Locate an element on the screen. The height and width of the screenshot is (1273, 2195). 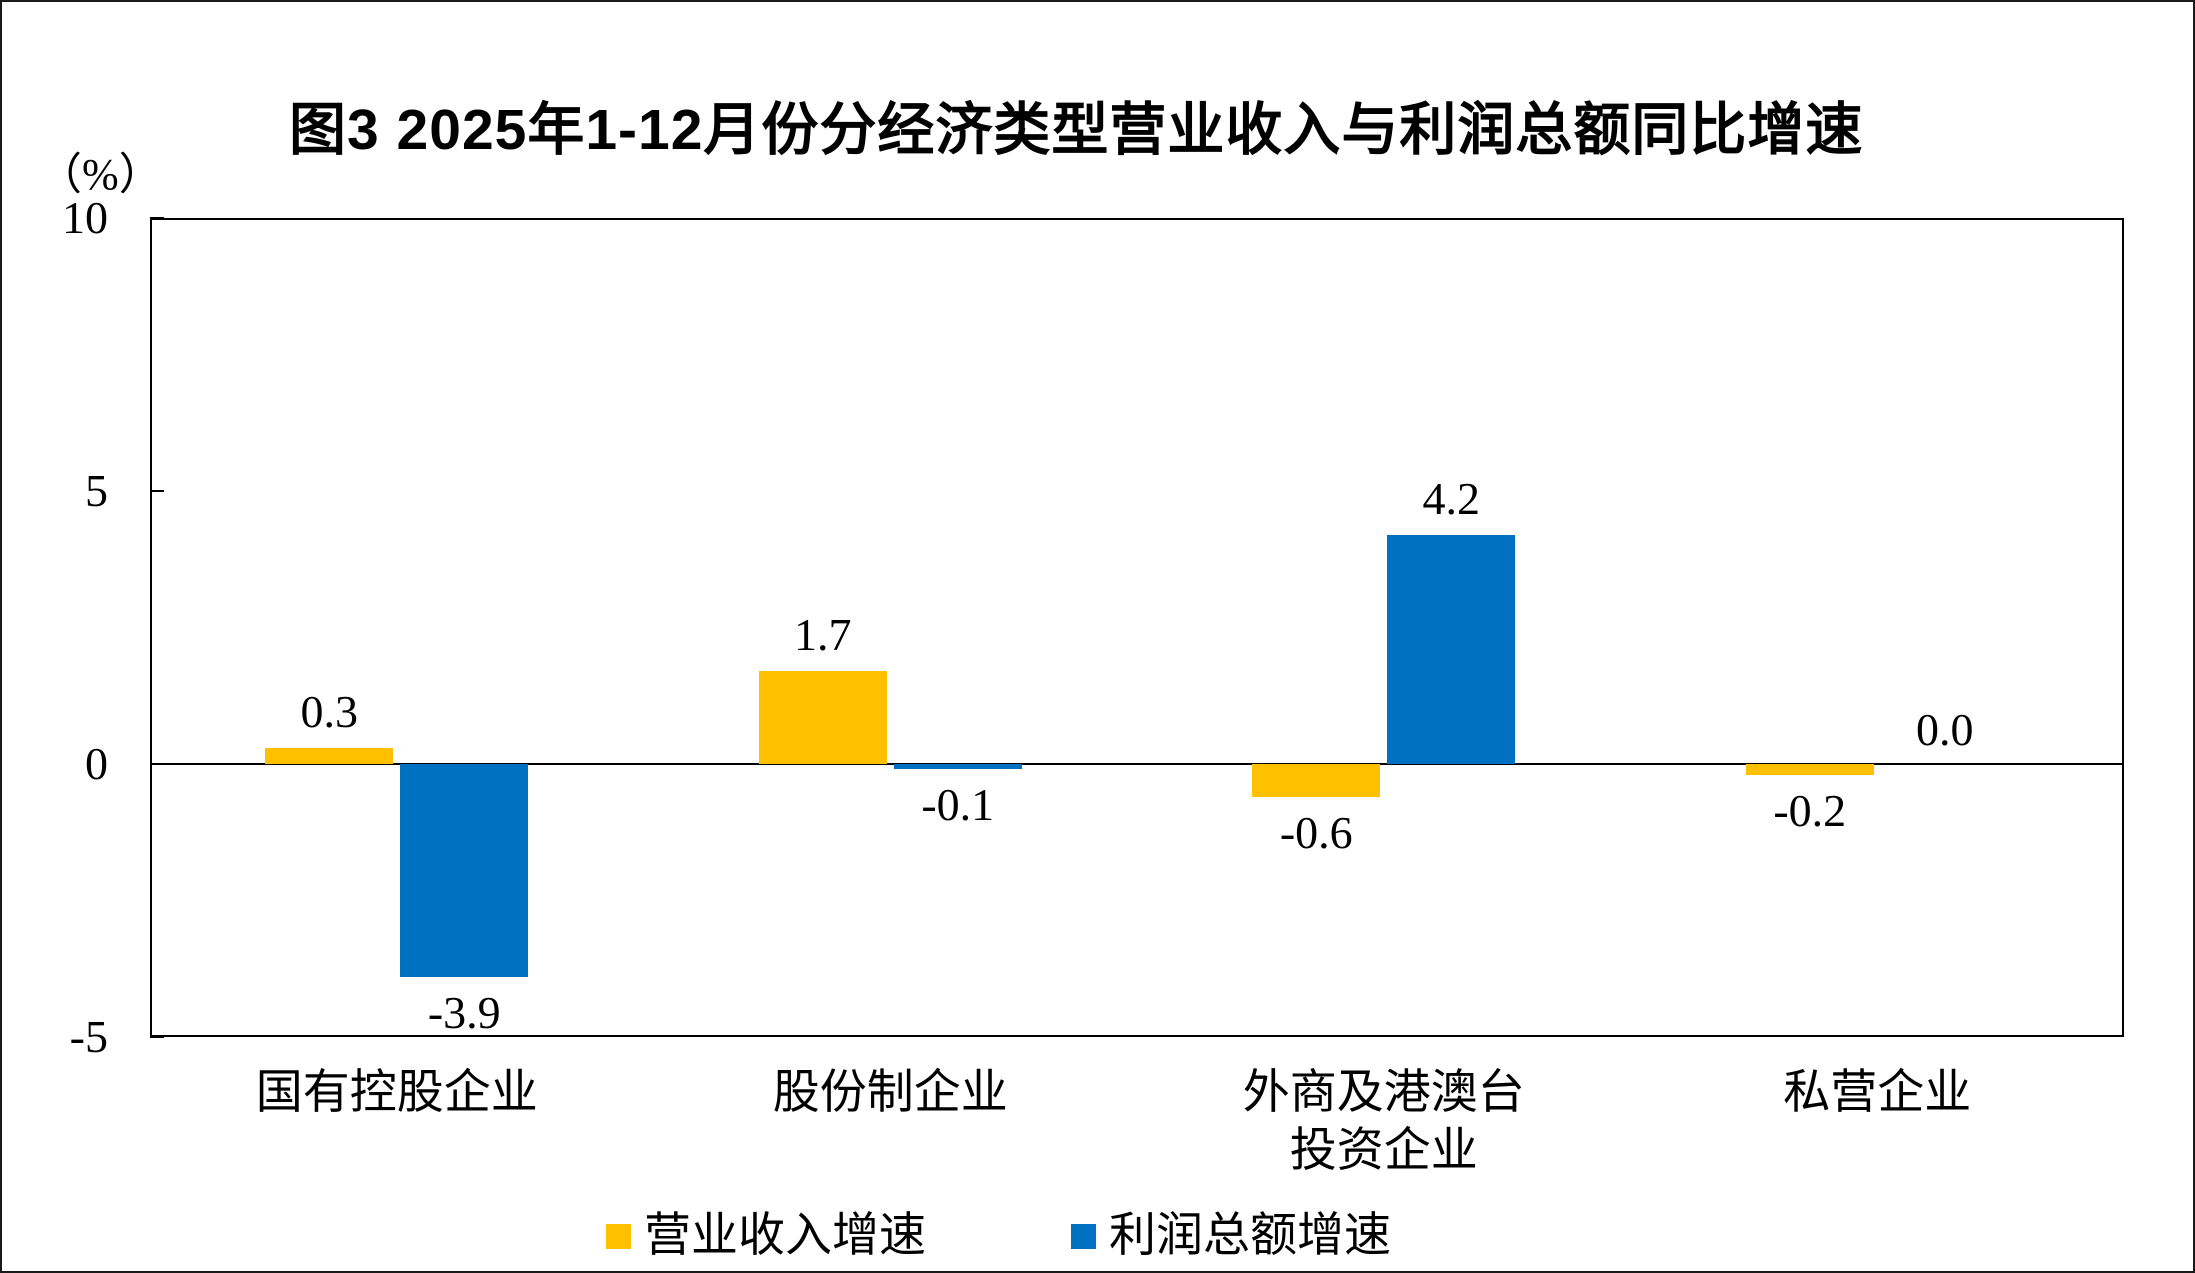
category-label: 股份制企业 is located at coordinates (890, 1093).